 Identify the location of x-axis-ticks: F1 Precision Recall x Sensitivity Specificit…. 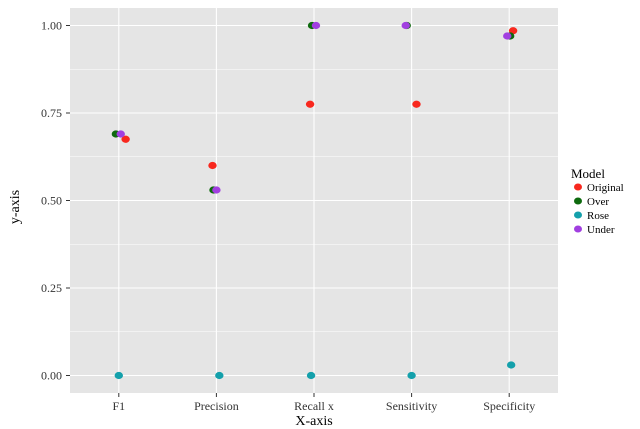
(323, 403).